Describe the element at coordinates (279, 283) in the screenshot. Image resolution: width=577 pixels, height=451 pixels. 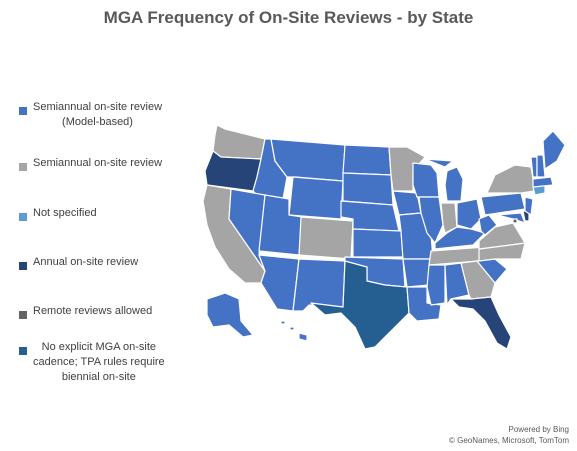
I see `state-arizona` at that location.